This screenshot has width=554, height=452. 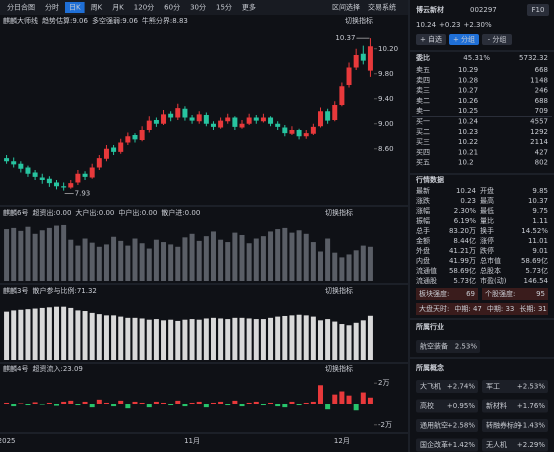 What do you see at coordinates (172, 7) in the screenshot?
I see `tab: 60分` at bounding box center [172, 7].